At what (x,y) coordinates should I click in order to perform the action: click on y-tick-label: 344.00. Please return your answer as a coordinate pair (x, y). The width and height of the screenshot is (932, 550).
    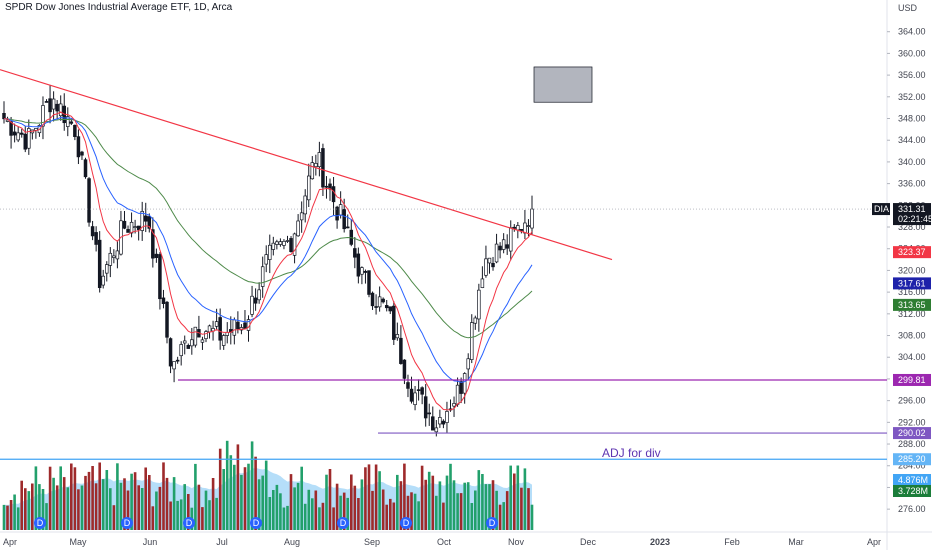
    Looking at the image, I should click on (912, 140).